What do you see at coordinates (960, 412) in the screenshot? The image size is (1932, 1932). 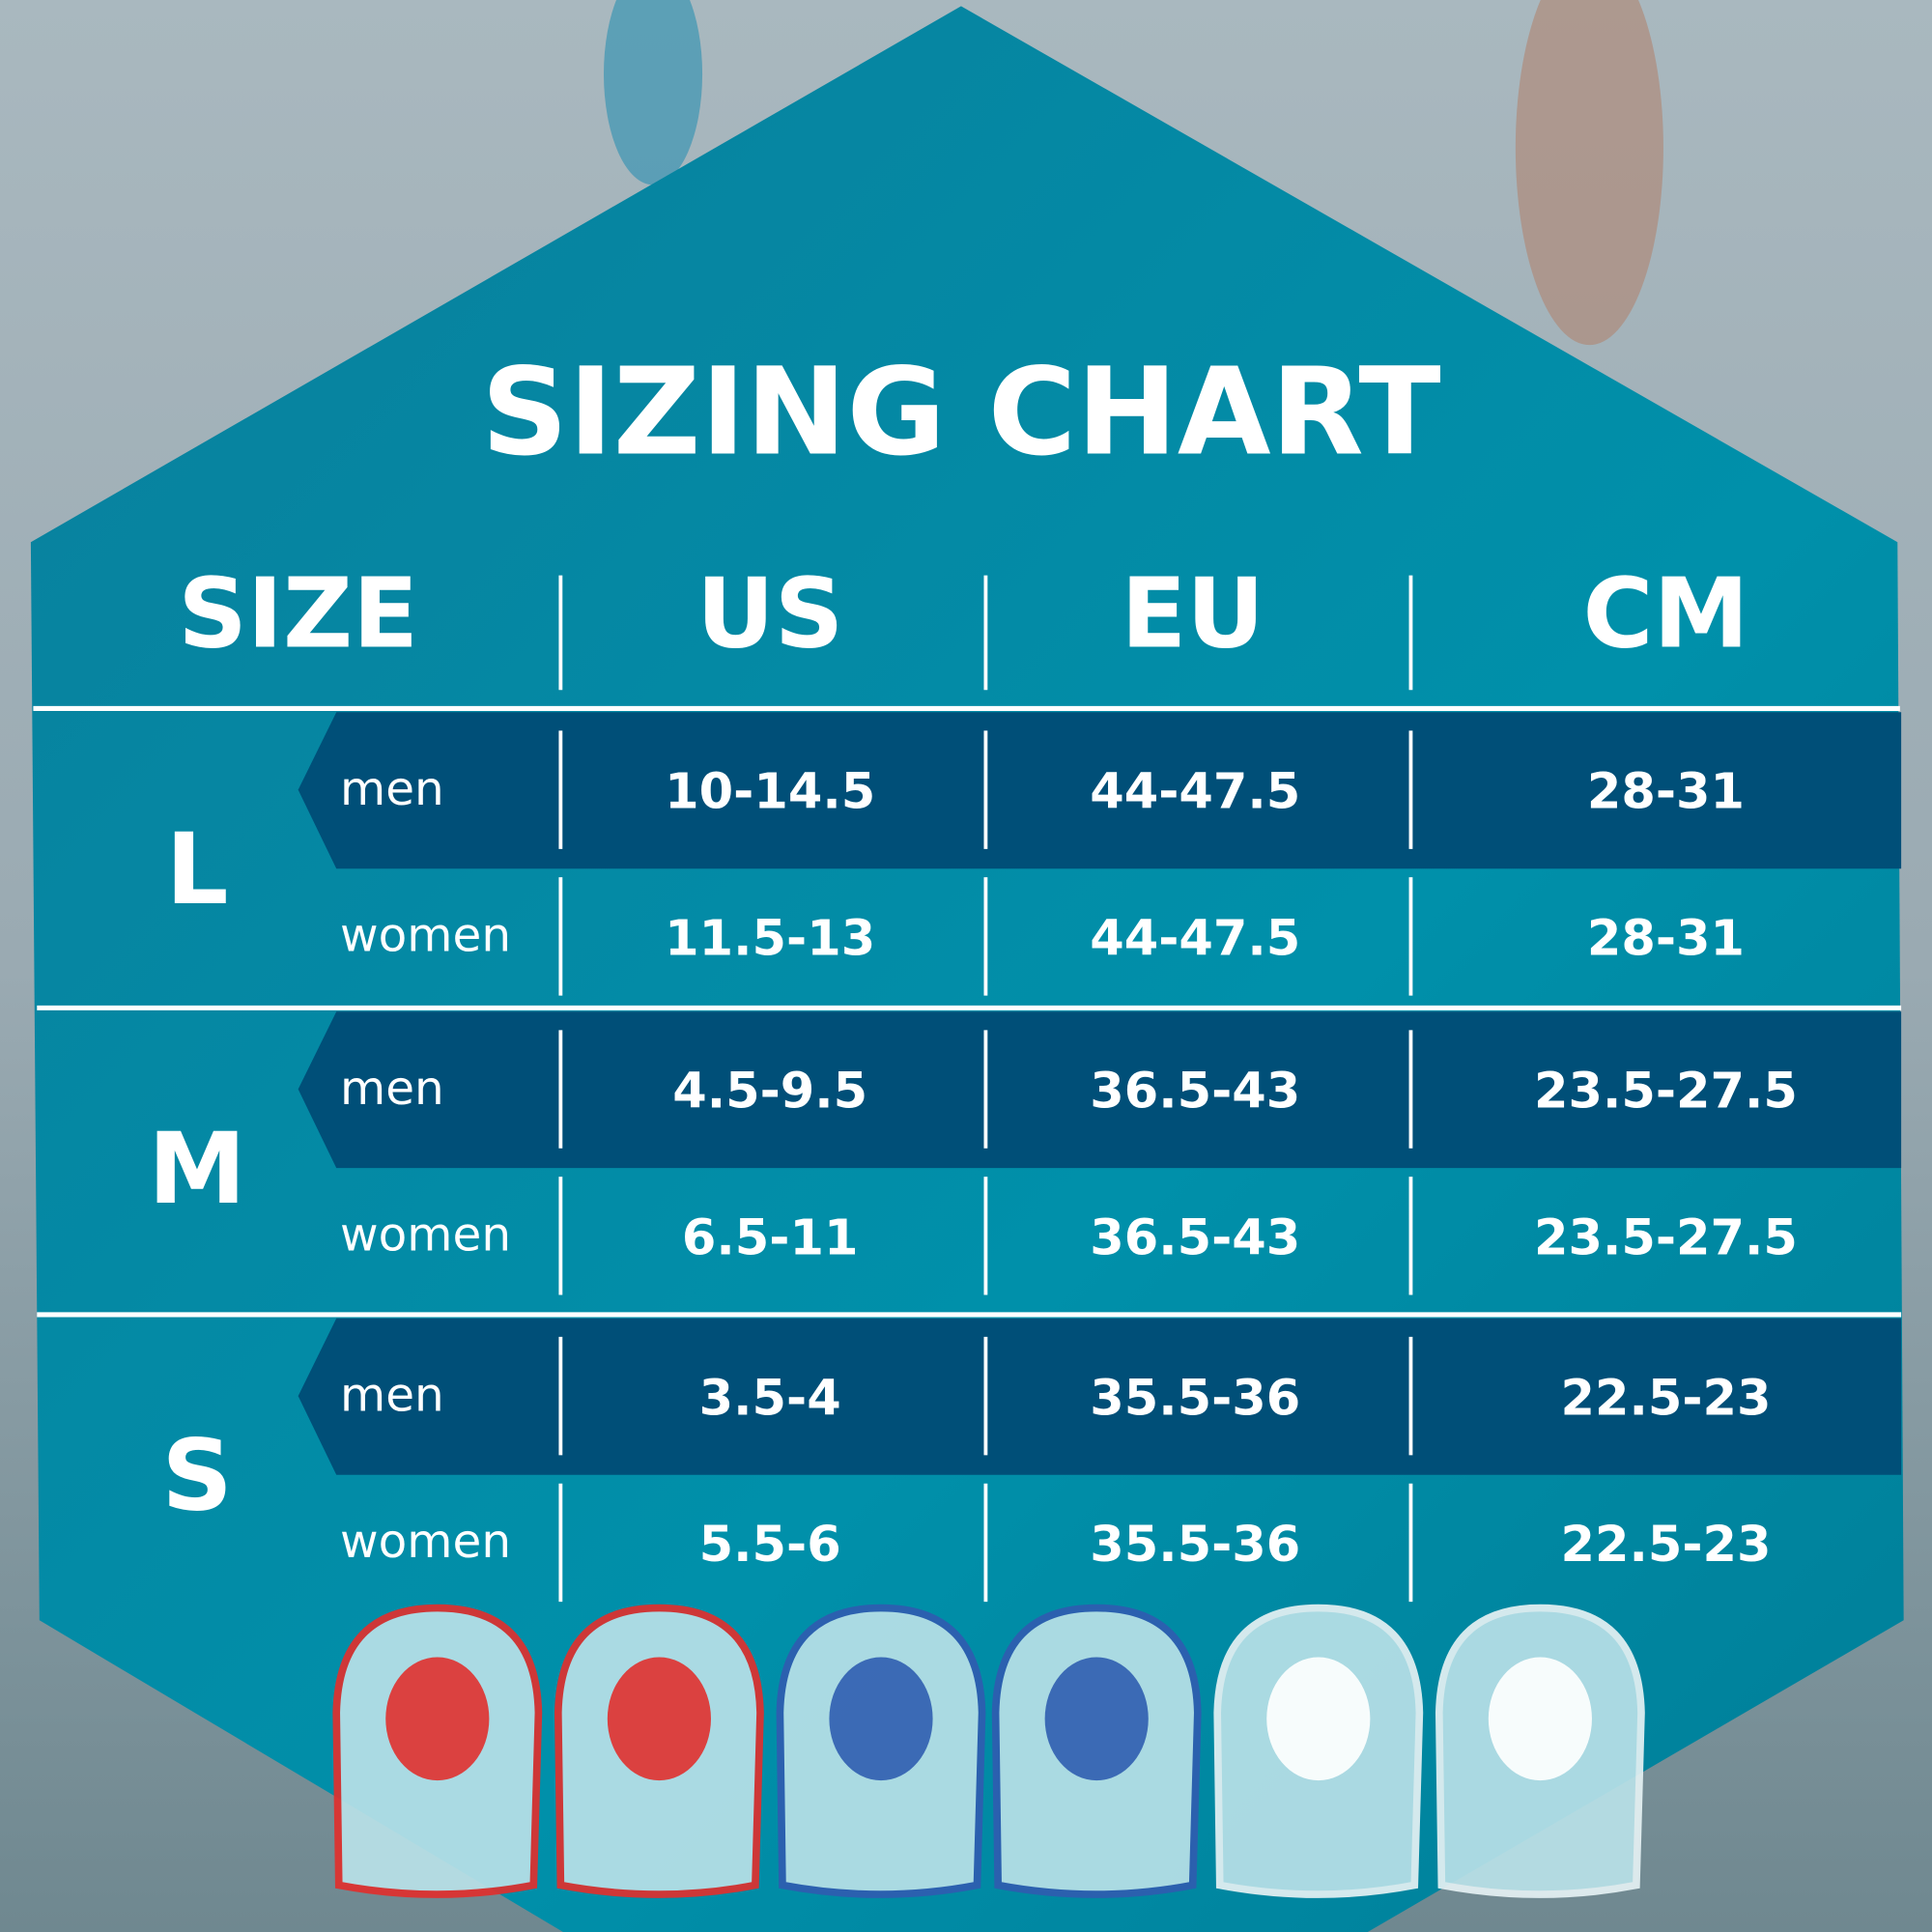 I see `chart-title: SIZING CHART` at bounding box center [960, 412].